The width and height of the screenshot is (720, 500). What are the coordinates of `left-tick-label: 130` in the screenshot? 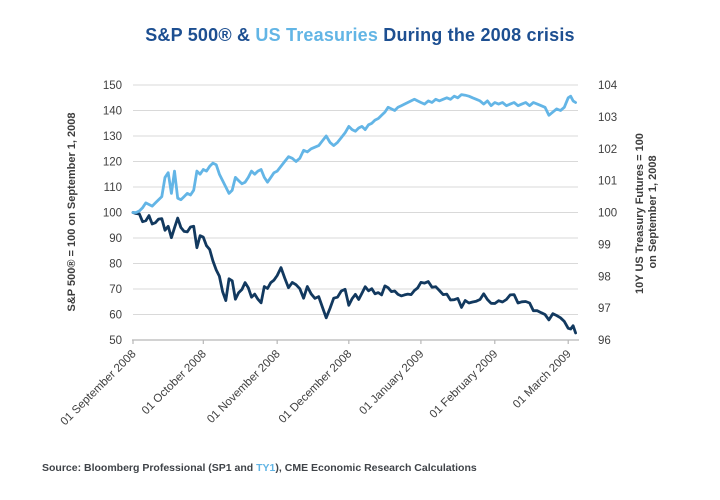 It's located at (112, 137).